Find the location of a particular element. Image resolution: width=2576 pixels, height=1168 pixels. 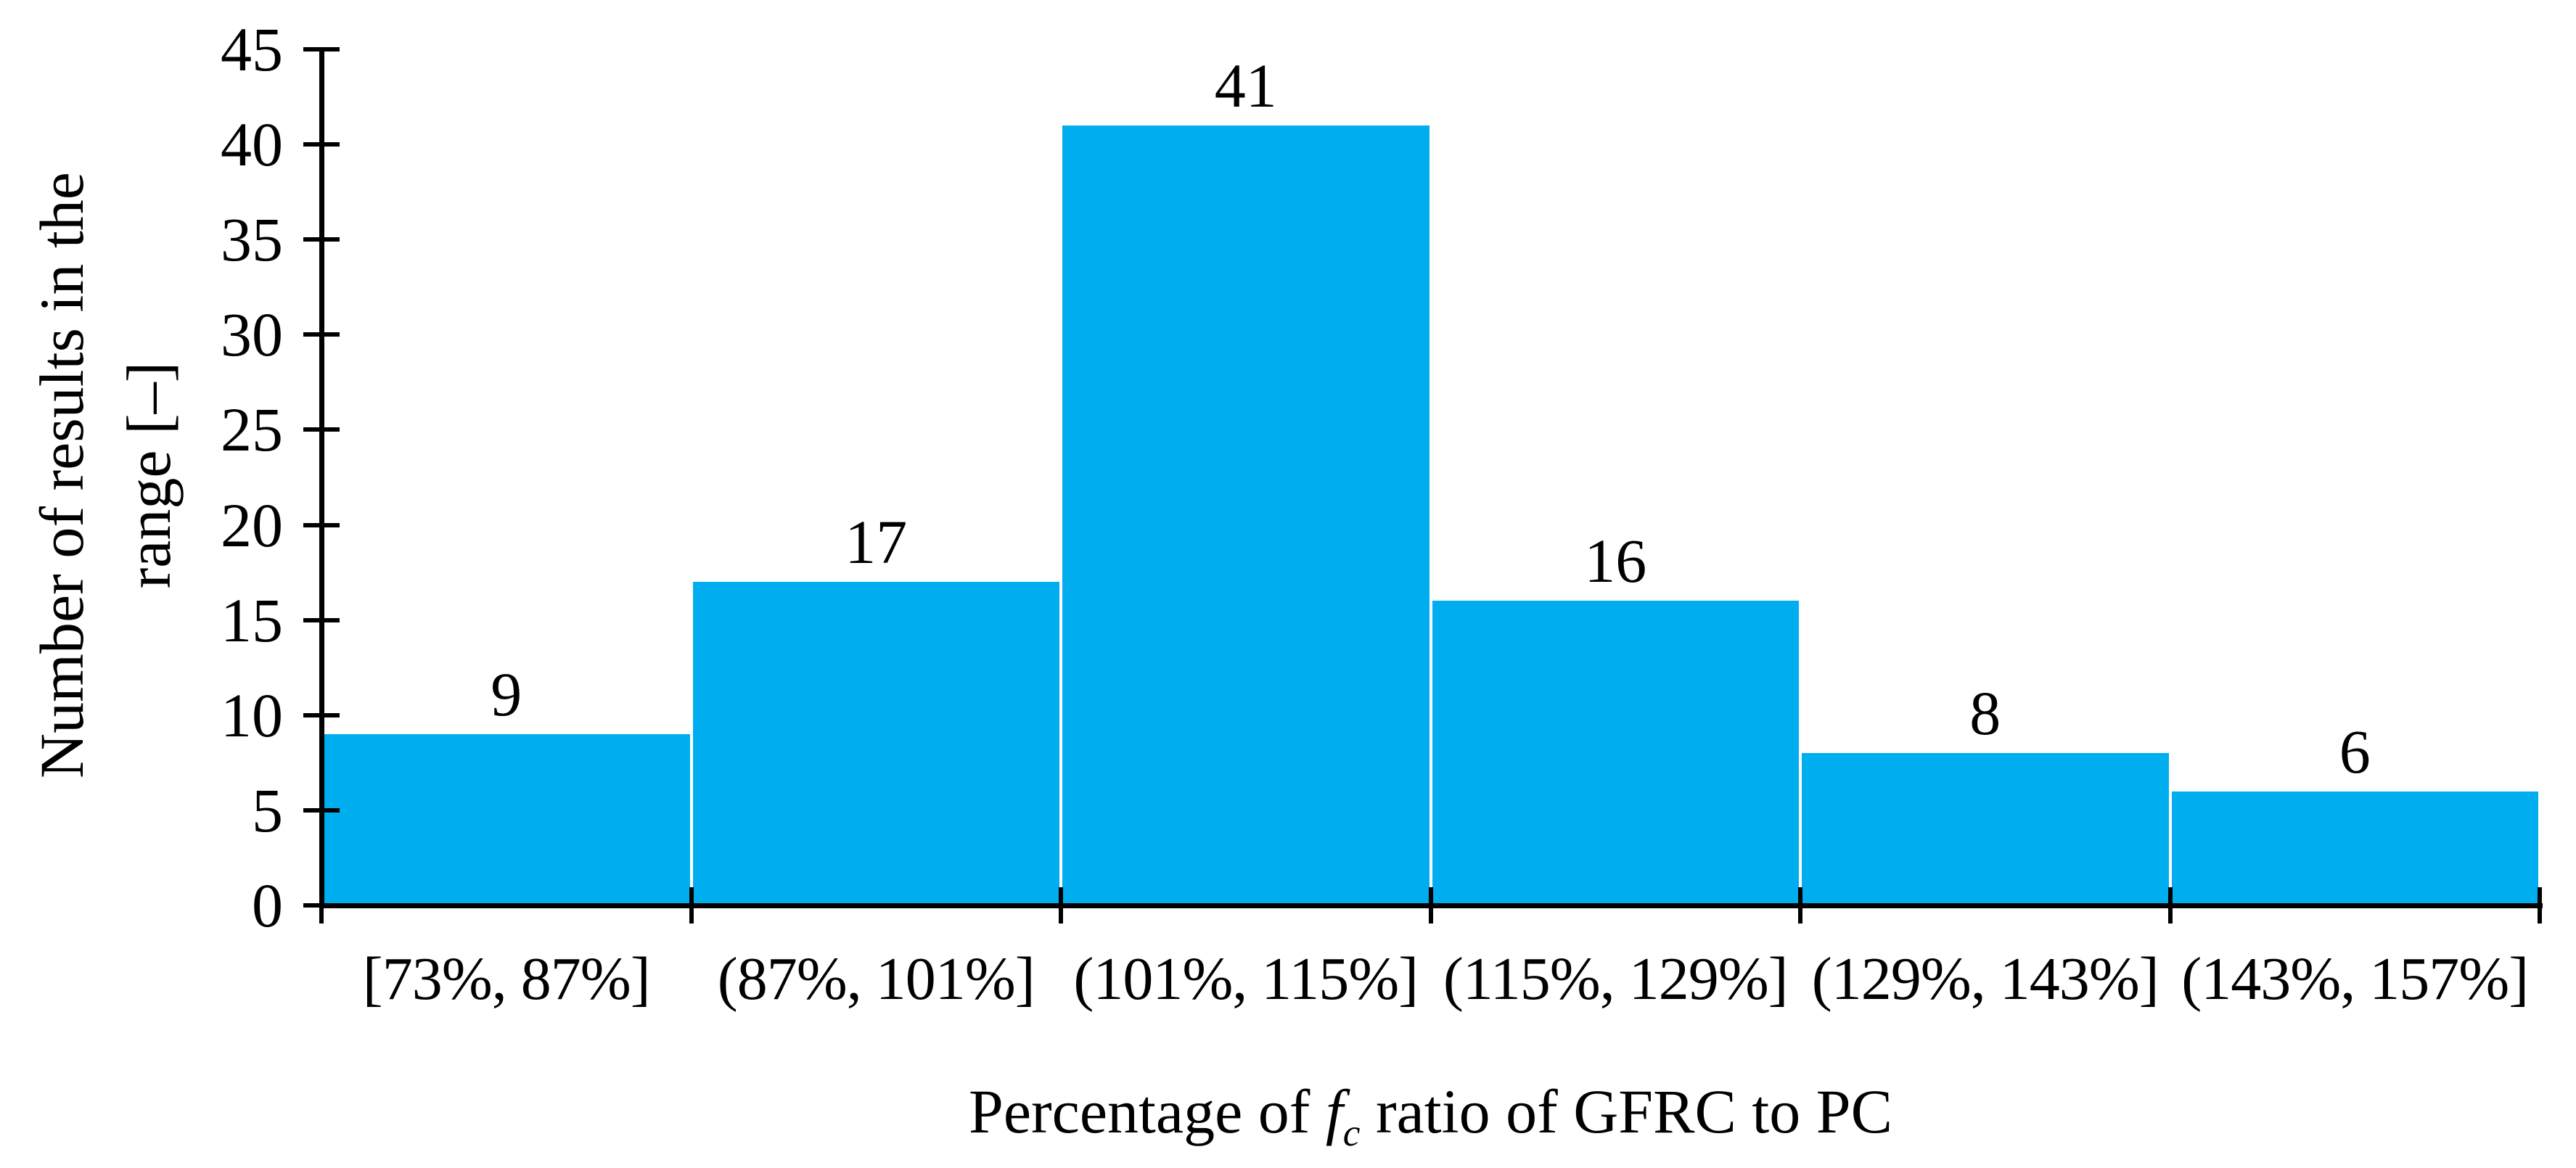

x-axis-title-variable: fc is located at coordinates (1343, 1116).